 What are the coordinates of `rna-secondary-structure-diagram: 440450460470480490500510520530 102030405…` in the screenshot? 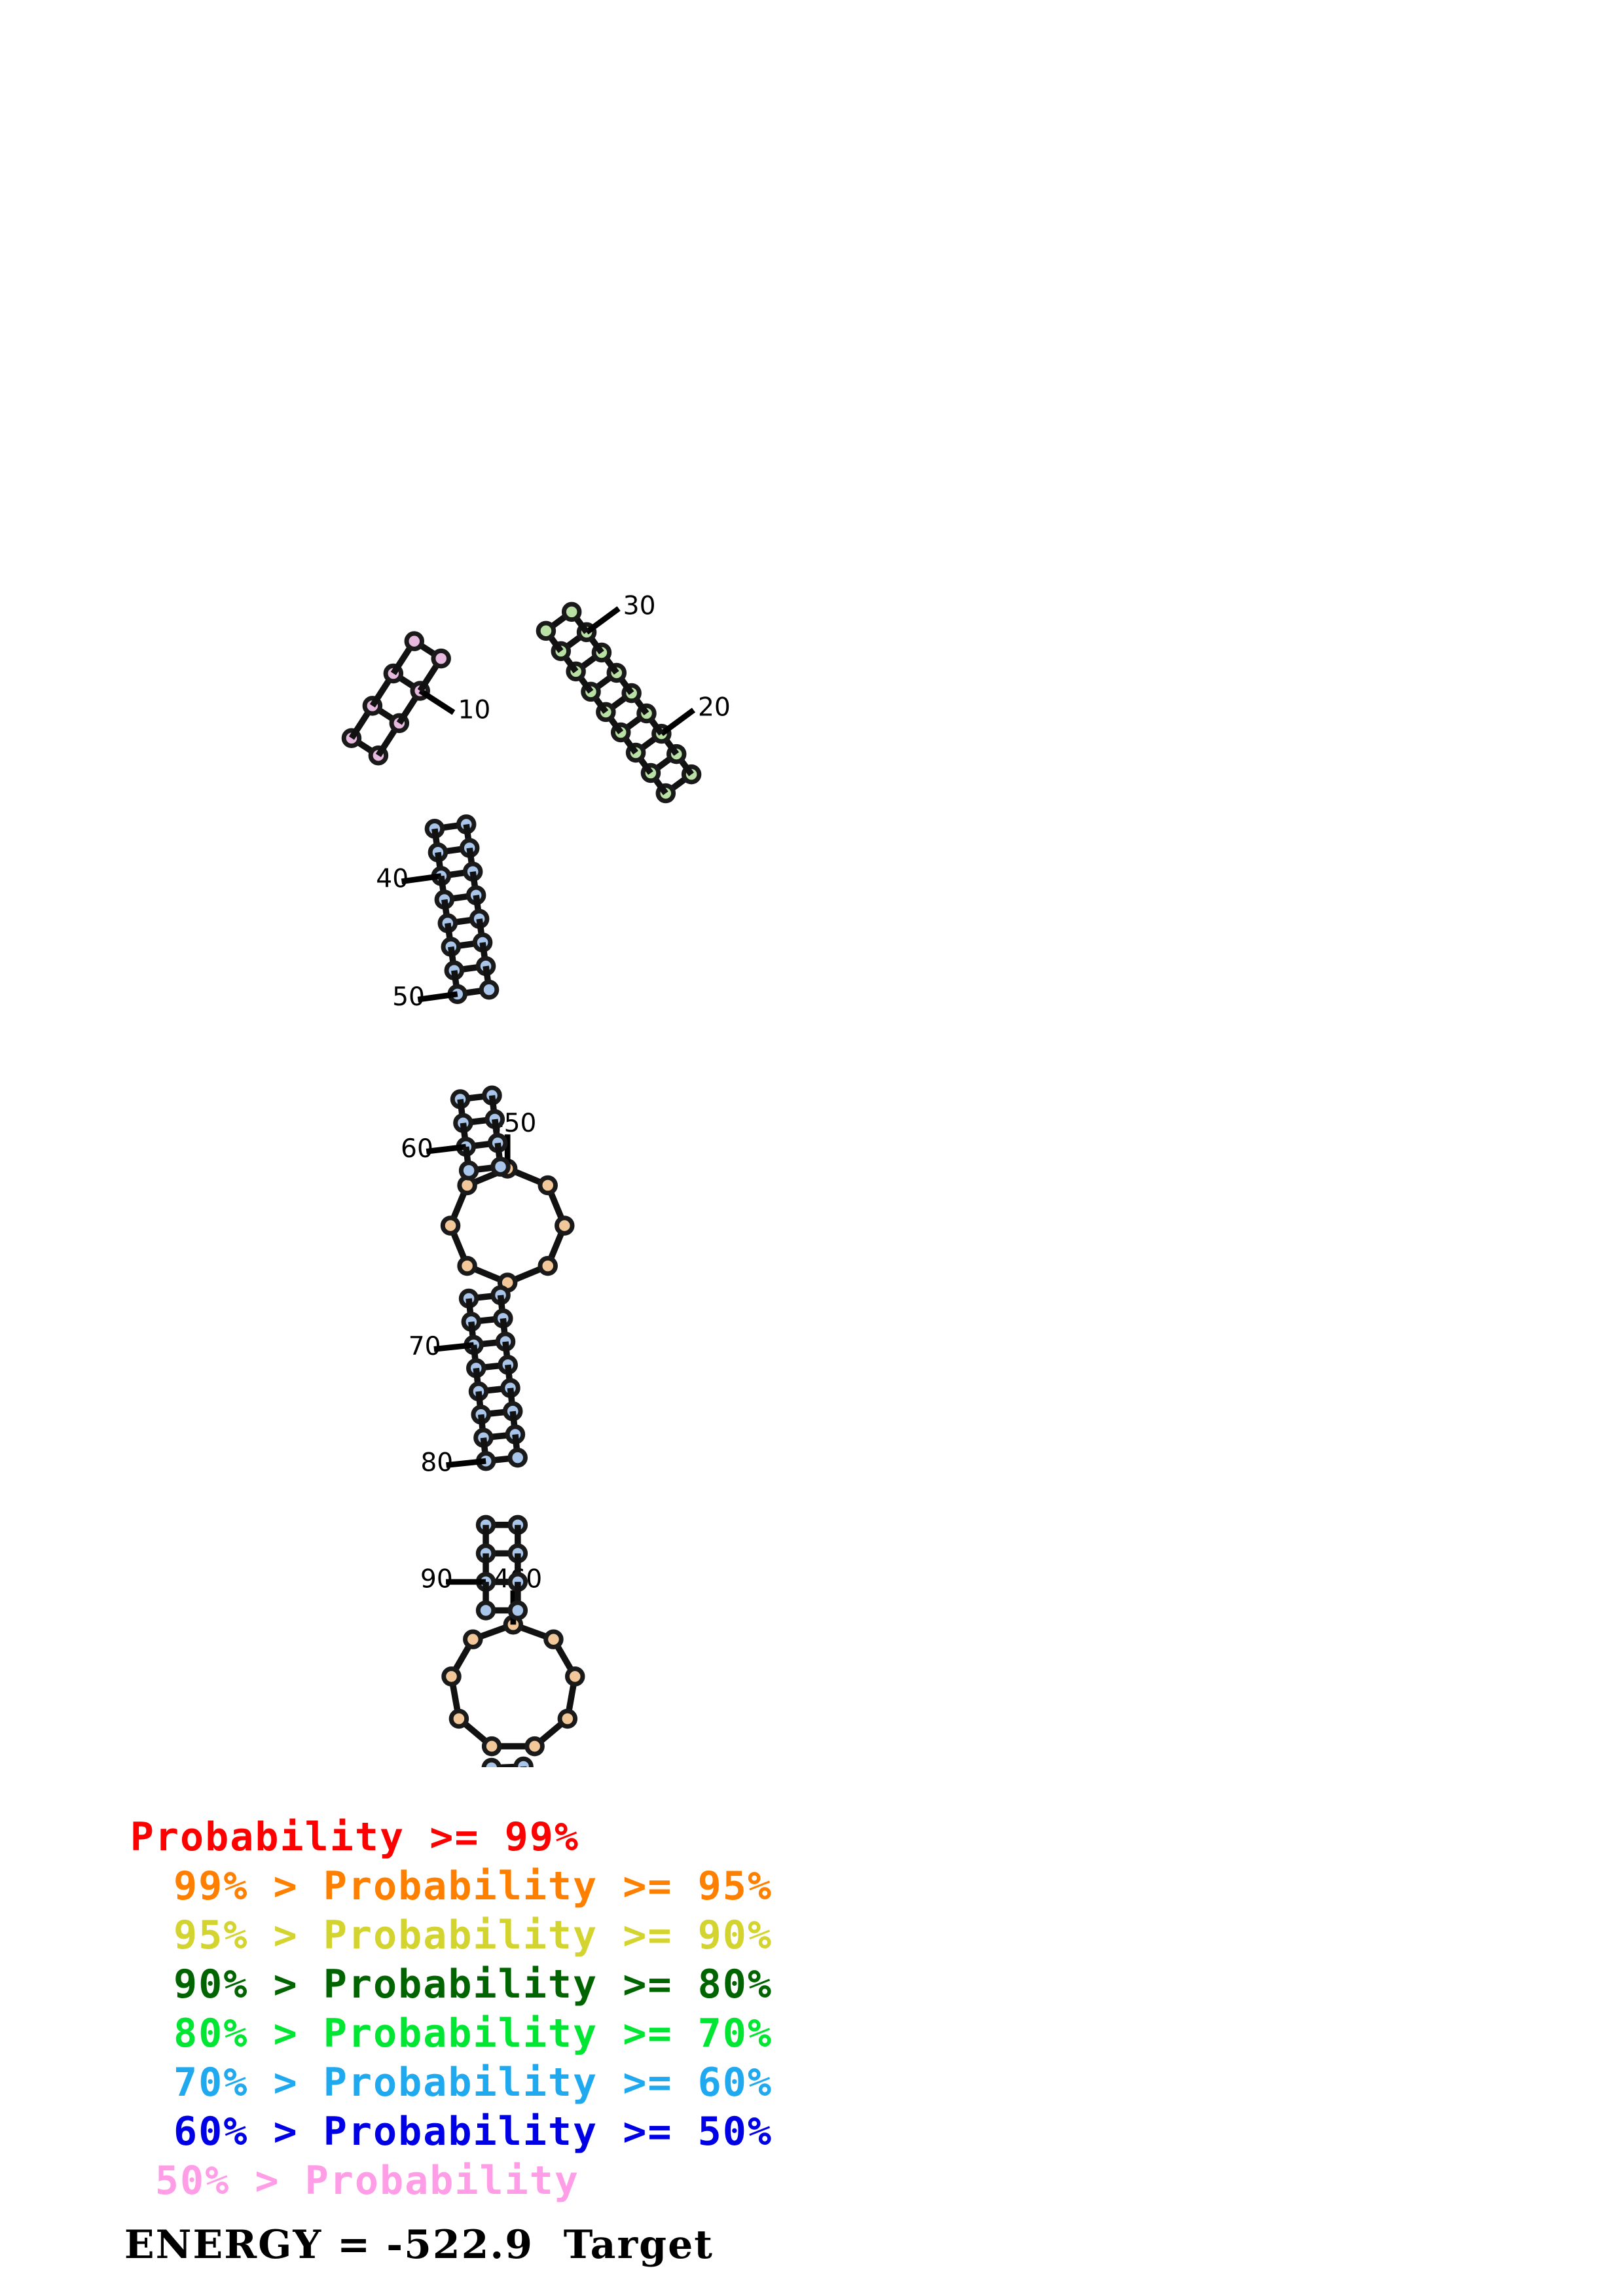 It's located at (536, 1179).